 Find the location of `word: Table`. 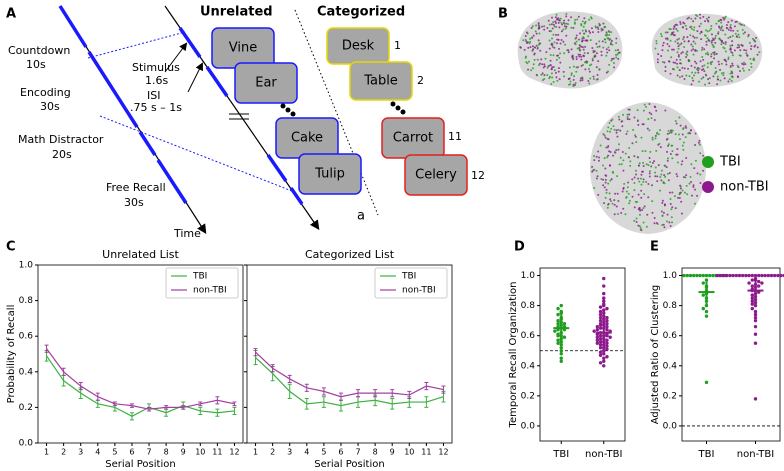

word: Table is located at coordinates (380, 81).